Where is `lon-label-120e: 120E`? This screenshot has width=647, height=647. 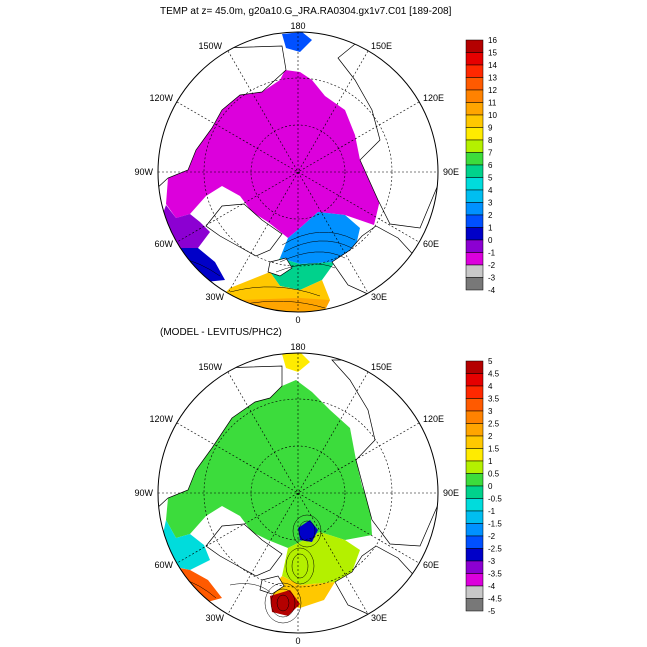 lon-label-120e: 120E is located at coordinates (433, 419).